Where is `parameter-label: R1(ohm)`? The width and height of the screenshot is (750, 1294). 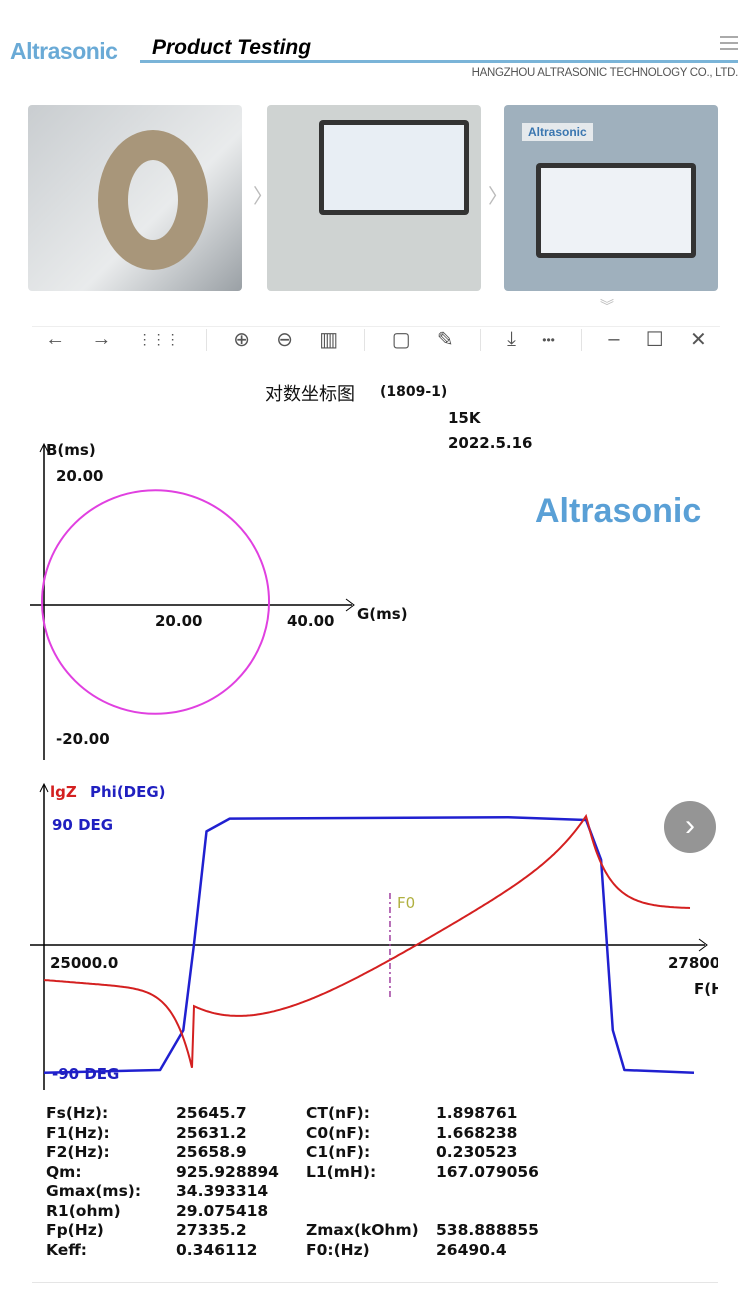
parameter-label: R1(ohm) is located at coordinates (83, 1210).